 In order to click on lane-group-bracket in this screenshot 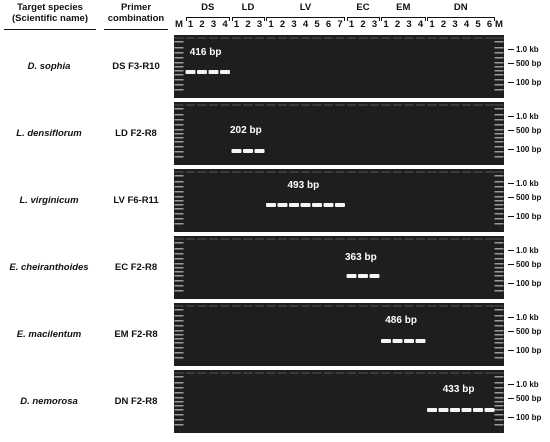, I will do `click(461, 19)`.